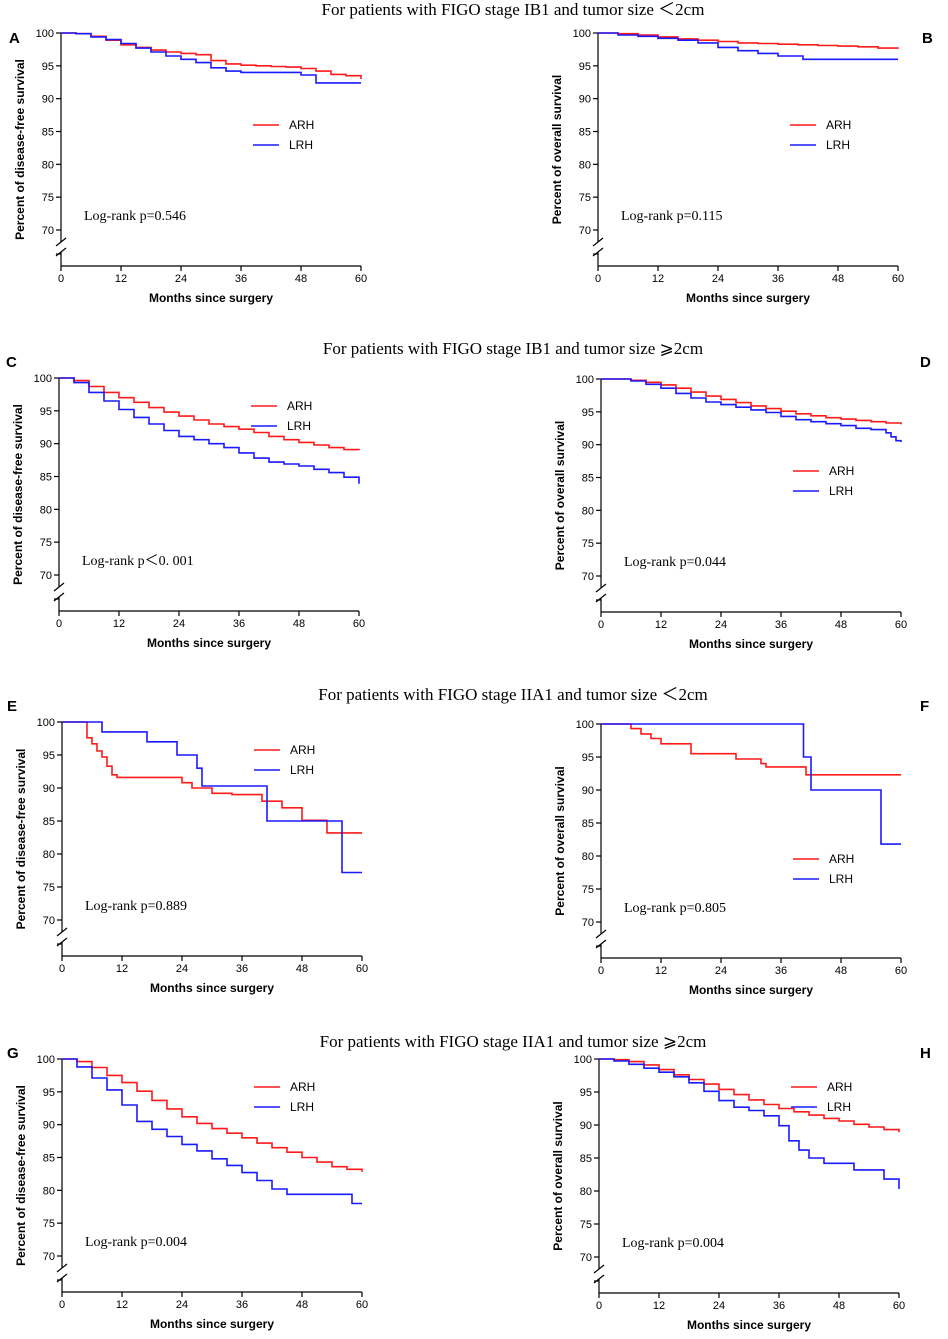 Image resolution: width=948 pixels, height=1339 pixels. What do you see at coordinates (46, 478) in the screenshot?
I see `y-tick-label-c: 85` at bounding box center [46, 478].